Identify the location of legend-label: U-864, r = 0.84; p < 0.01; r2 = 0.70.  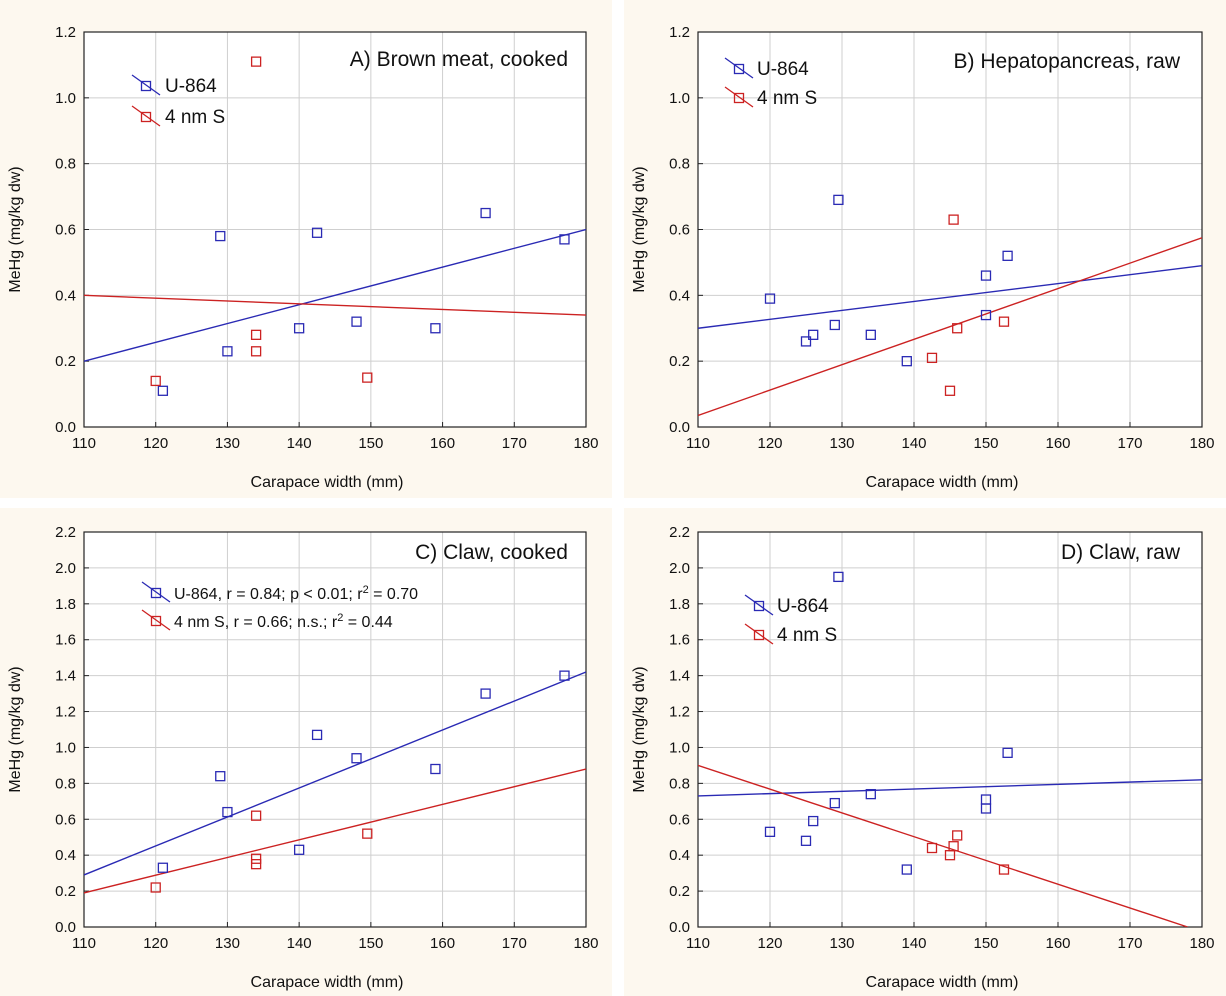
(296, 593).